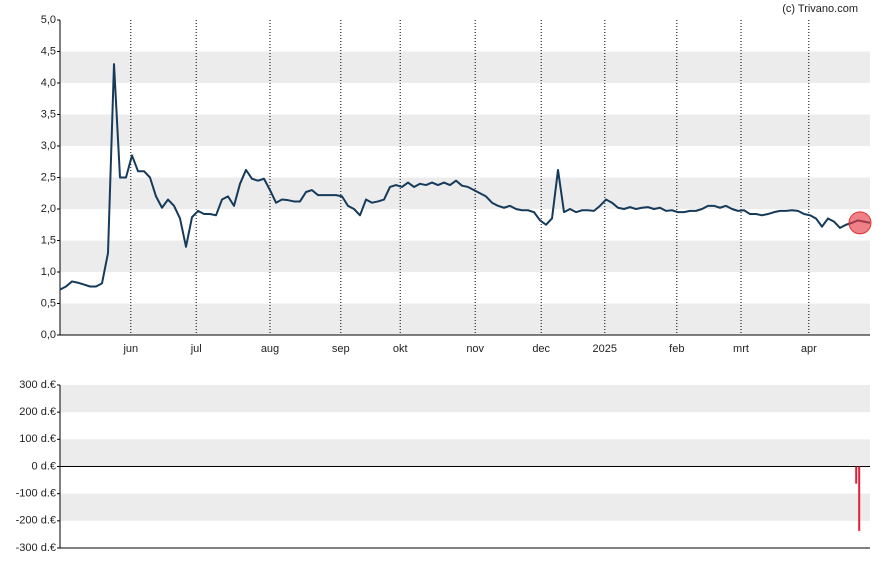  I want to click on y-tick-label: 1,0, so click(48, 272).